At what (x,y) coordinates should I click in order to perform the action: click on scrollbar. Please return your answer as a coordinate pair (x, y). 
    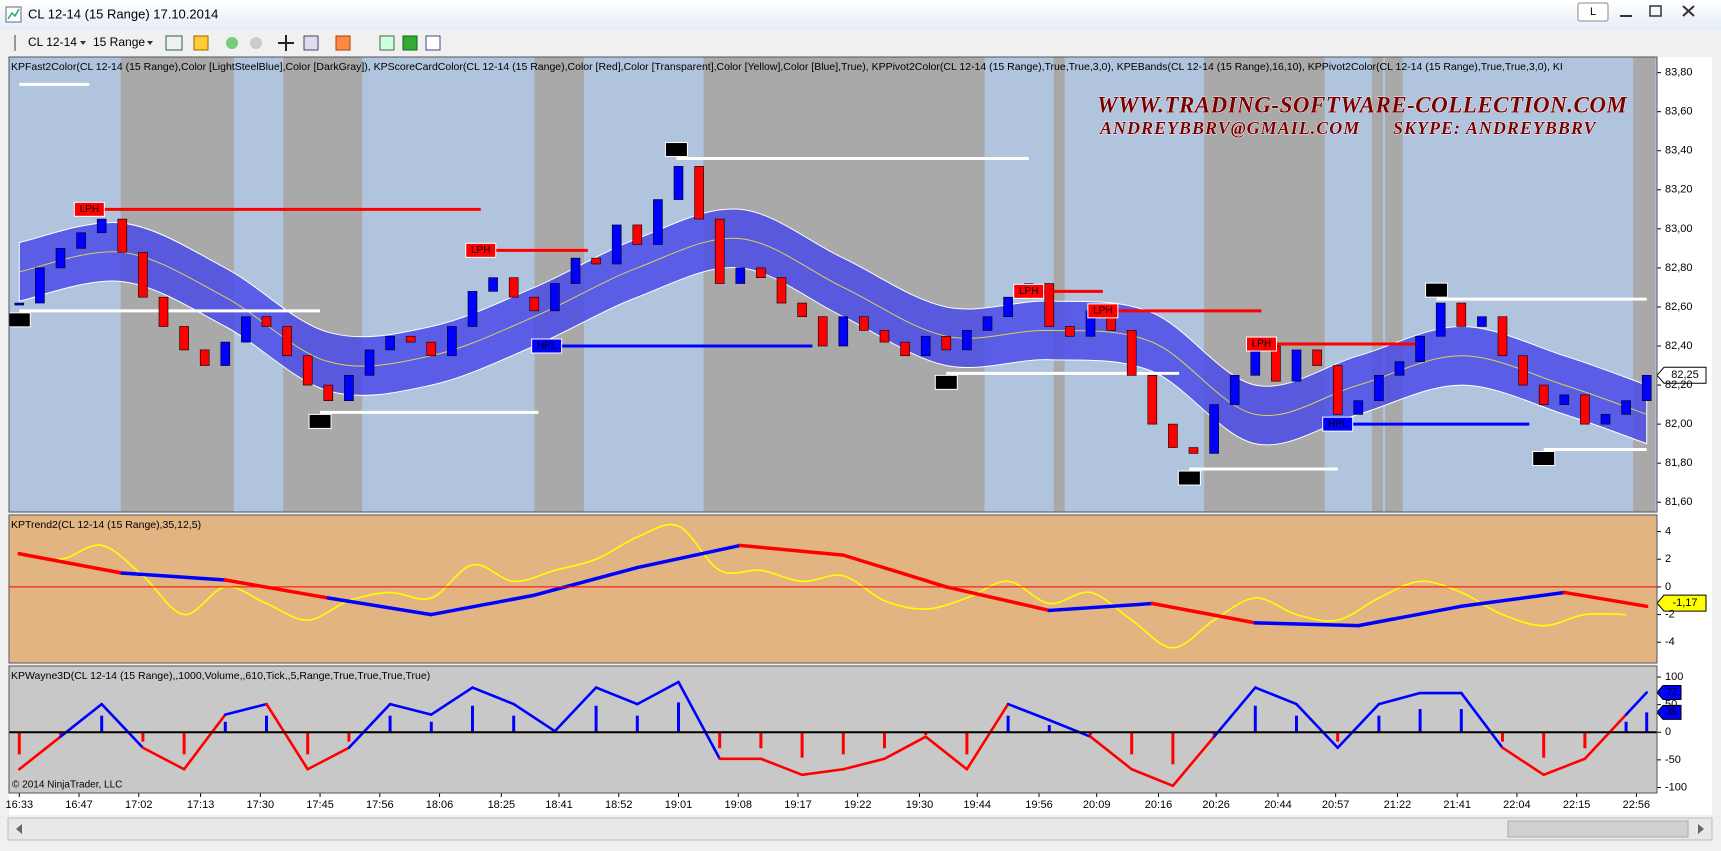
    Looking at the image, I should click on (860, 829).